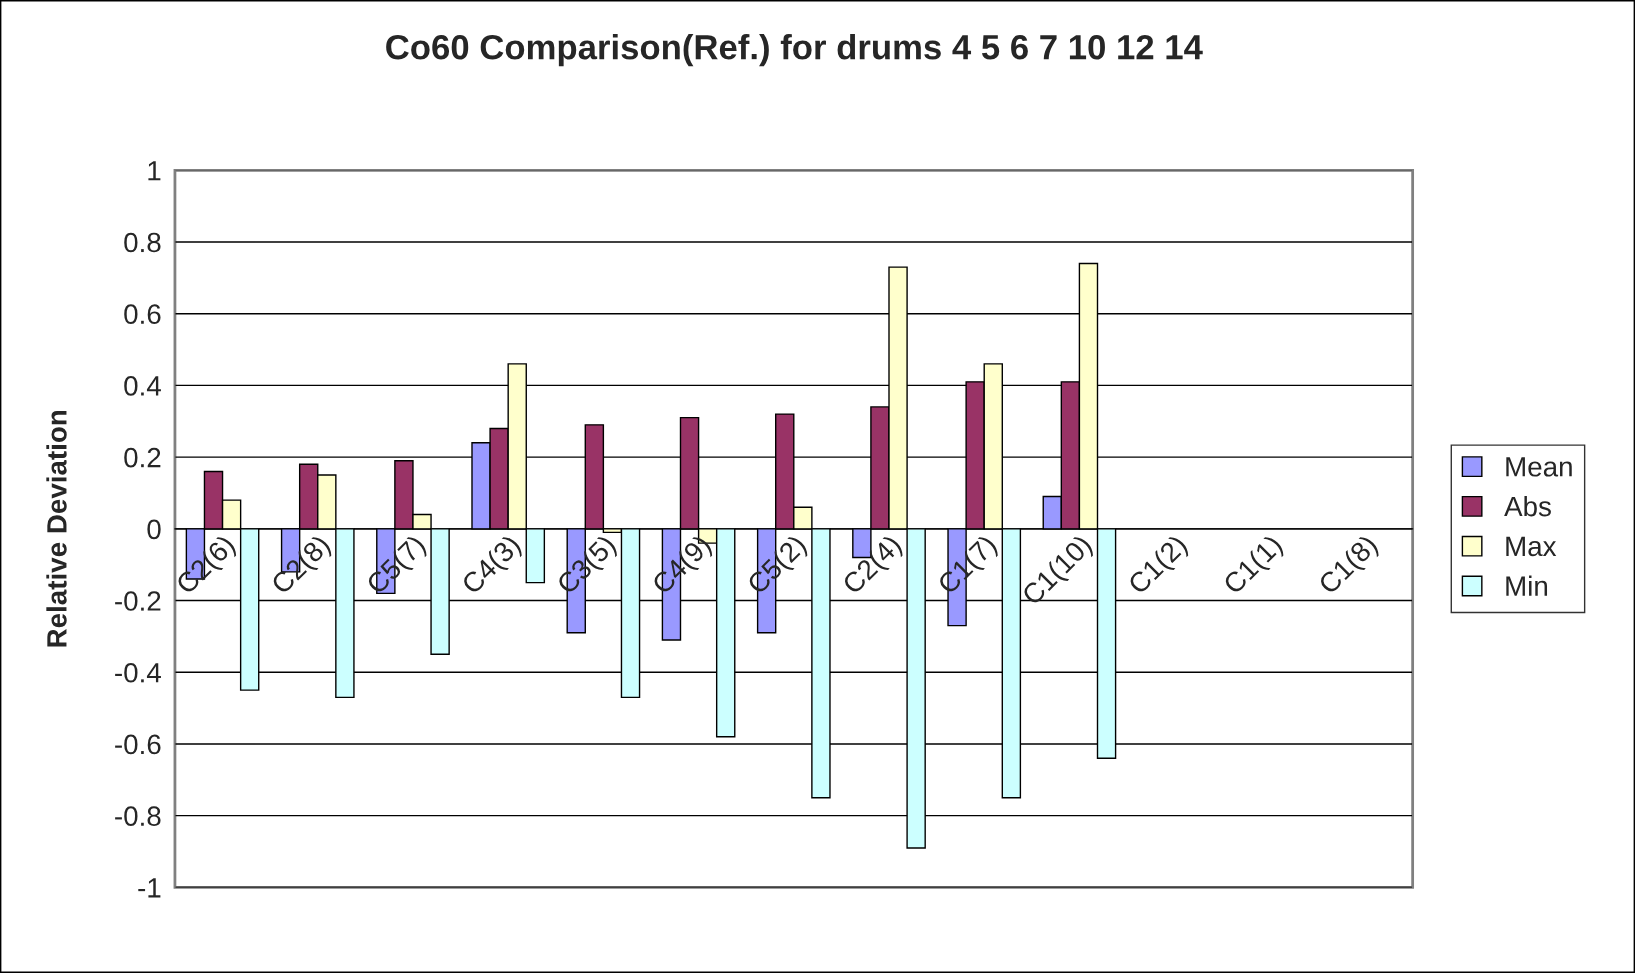 The width and height of the screenshot is (1635, 973). What do you see at coordinates (56, 528) in the screenshot?
I see `y-axis-title: Relative Deviation` at bounding box center [56, 528].